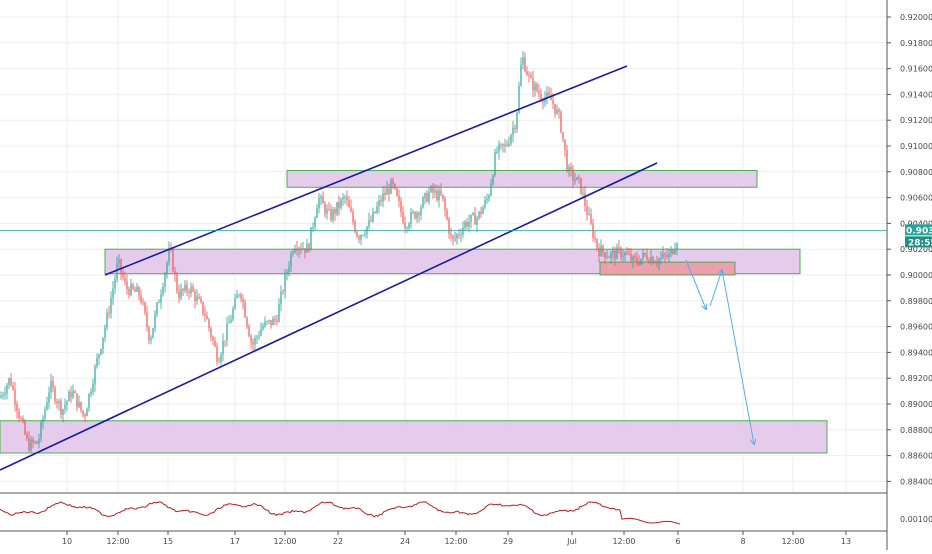  What do you see at coordinates (508, 541) in the screenshot?
I see `x-tick-label: 29` at bounding box center [508, 541].